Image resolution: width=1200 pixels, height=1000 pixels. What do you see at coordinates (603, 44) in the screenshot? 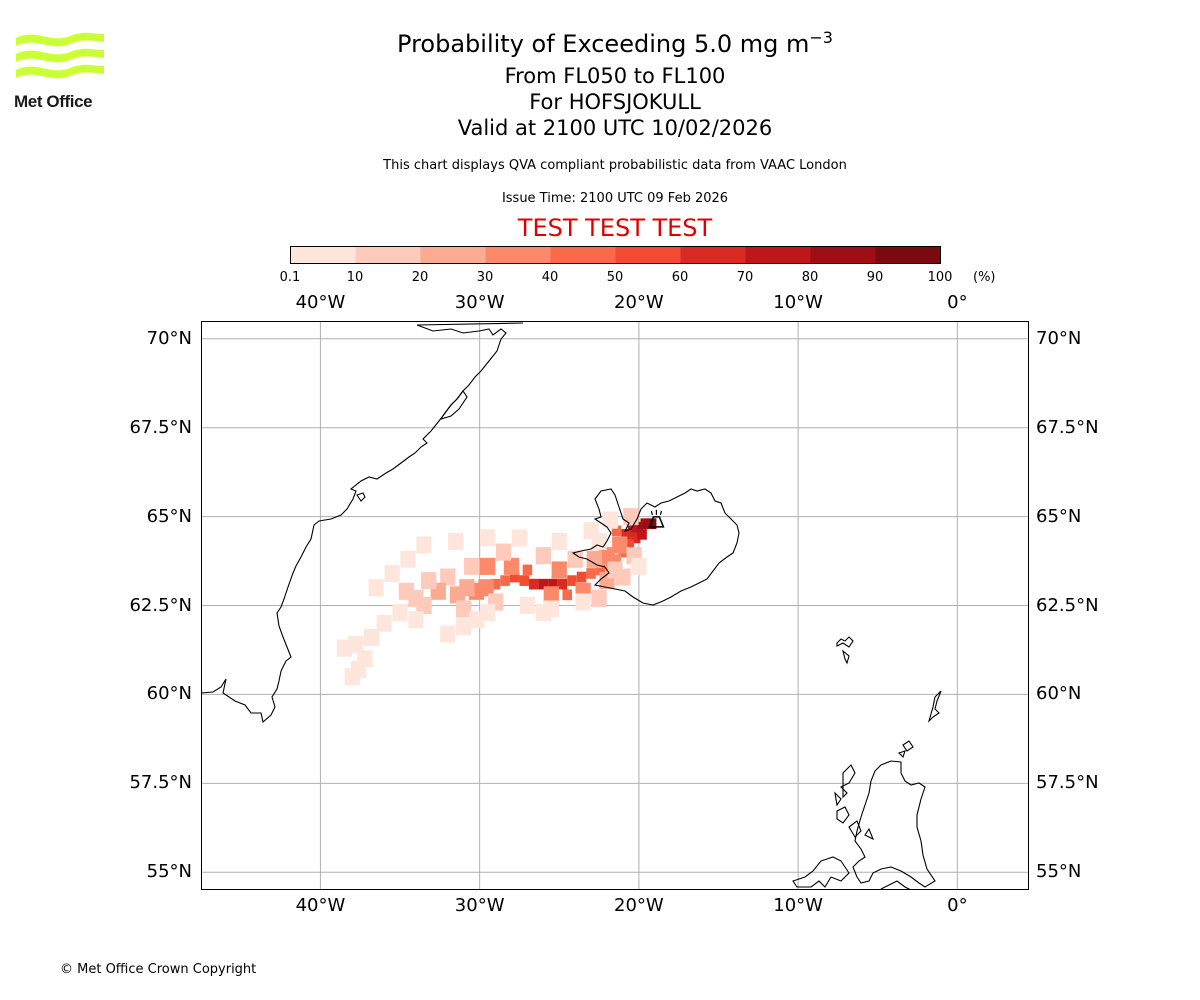
I see `title-main: Probability of Exceeding 5.0 mg m` at bounding box center [603, 44].